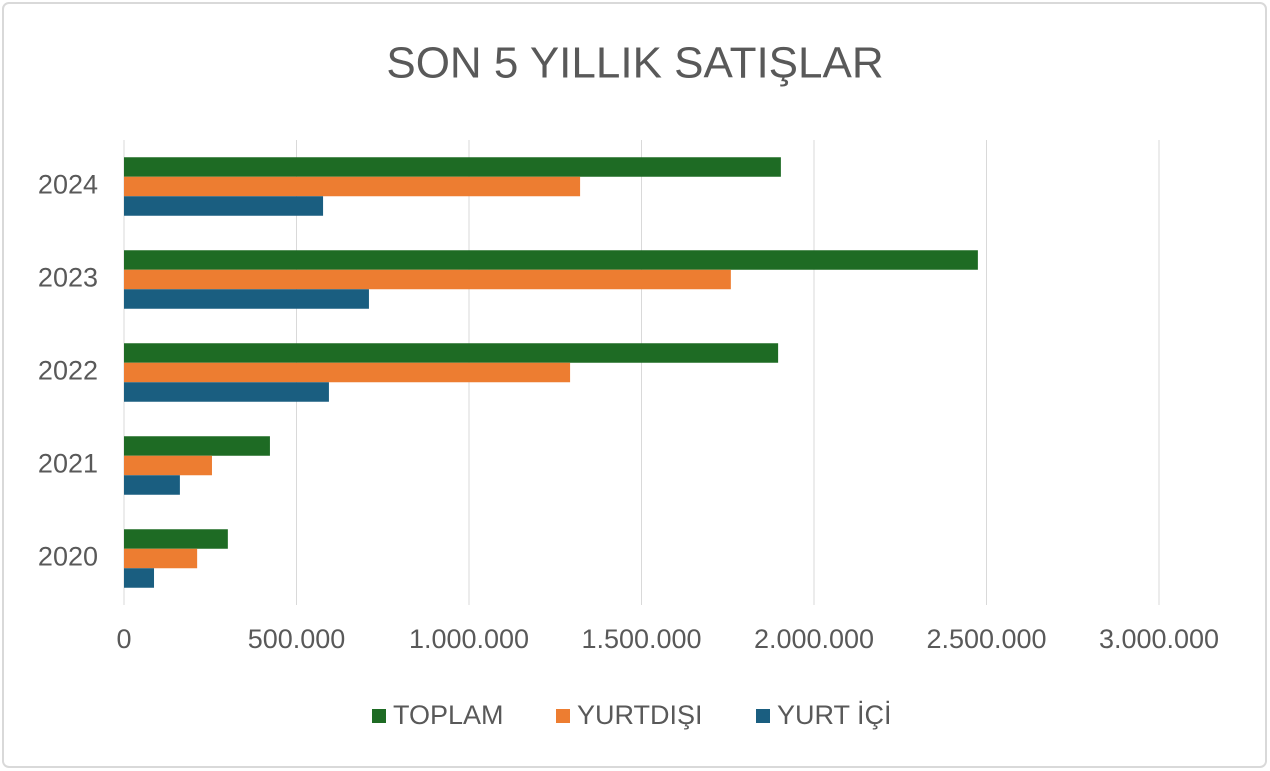 Image resolution: width=1270 pixels, height=771 pixels. What do you see at coordinates (297, 639) in the screenshot?
I see `x-tick-label: 500.000` at bounding box center [297, 639].